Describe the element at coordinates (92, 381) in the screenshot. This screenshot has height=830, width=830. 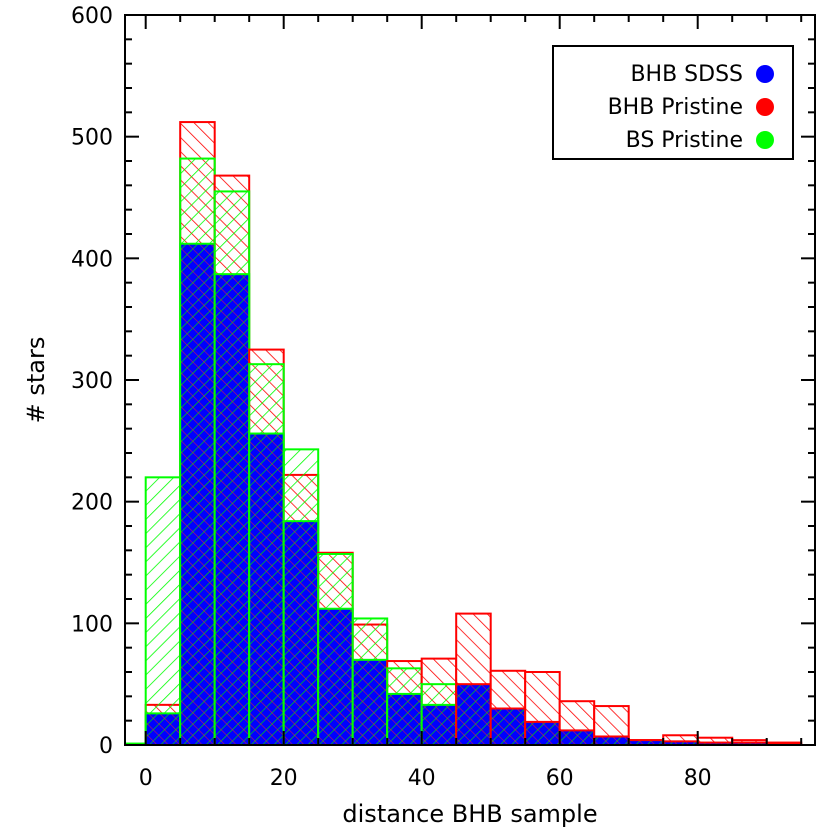
I see `y-tick-label: 300` at that location.